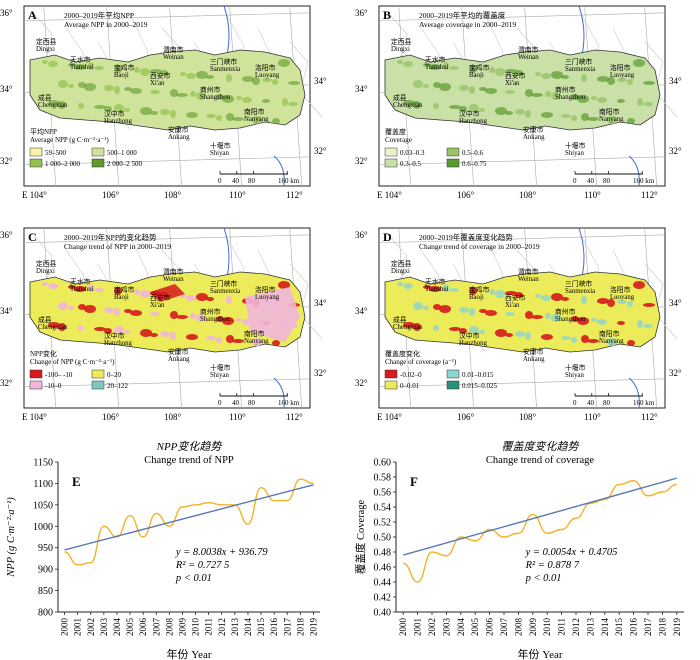 The width and height of the screenshot is (700, 660). I want to click on y-tick-label: 1050, so click(43, 505).